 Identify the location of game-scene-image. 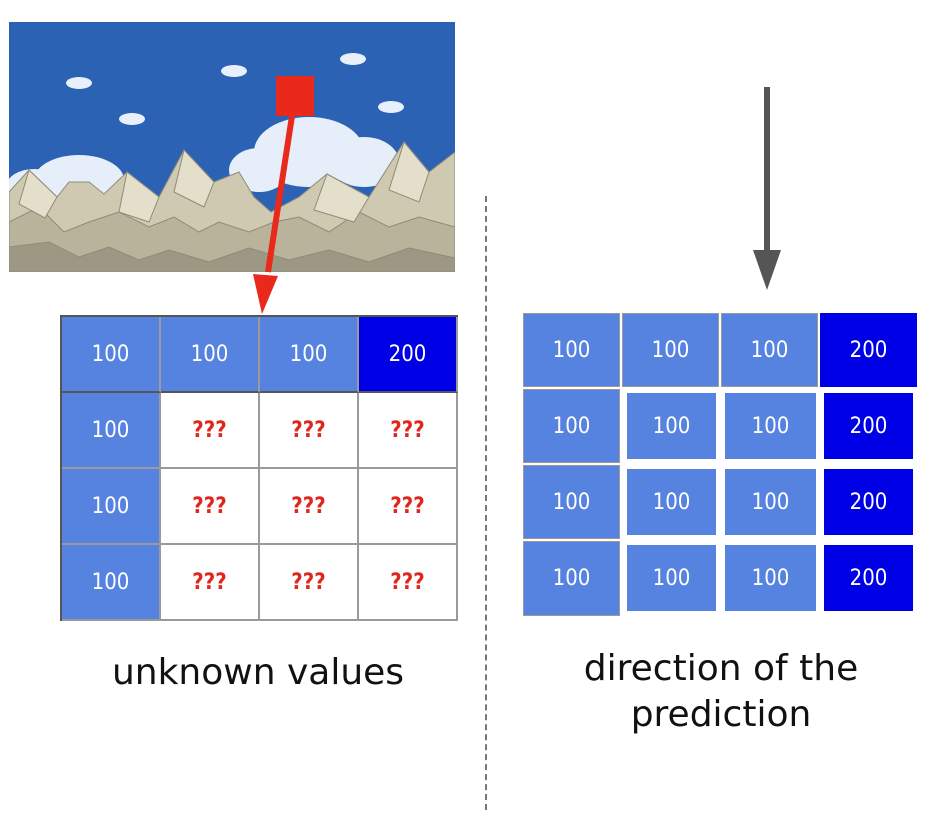
(232, 147).